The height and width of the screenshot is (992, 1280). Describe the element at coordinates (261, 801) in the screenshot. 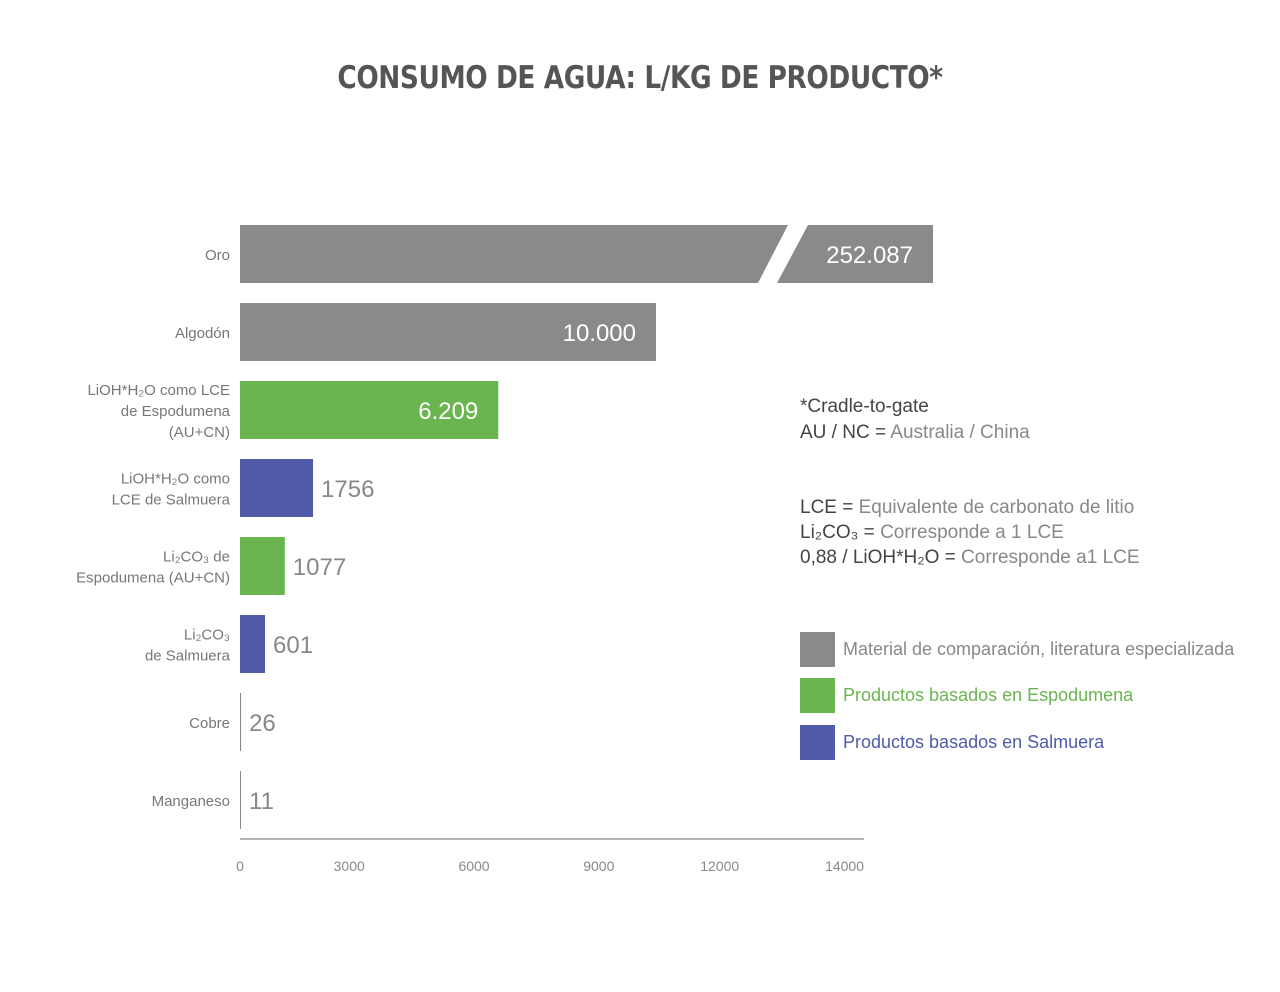

I see `data-label: 11` at that location.